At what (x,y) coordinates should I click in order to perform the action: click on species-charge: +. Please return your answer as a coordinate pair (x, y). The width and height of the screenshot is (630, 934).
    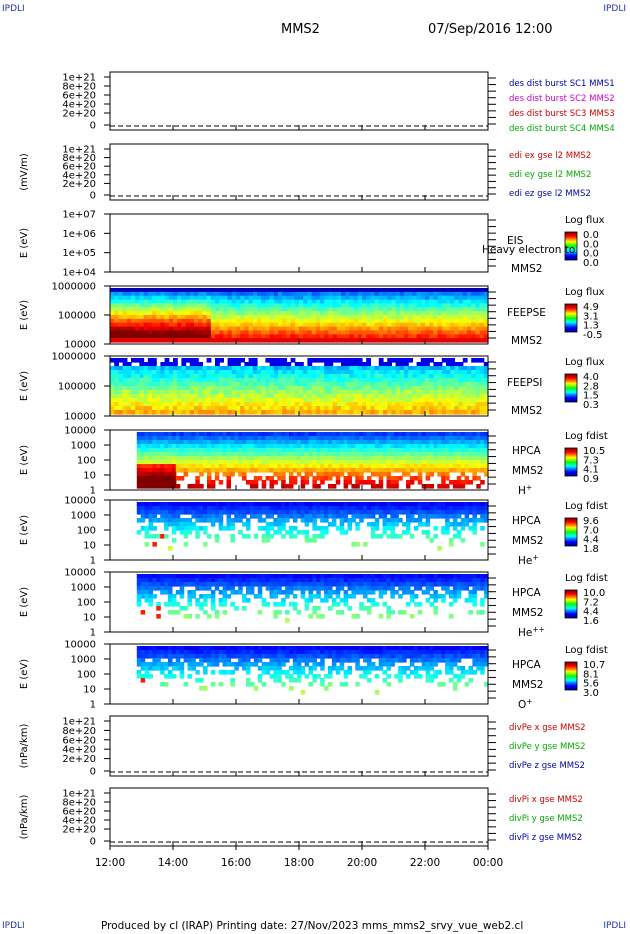
    Looking at the image, I should click on (535, 557).